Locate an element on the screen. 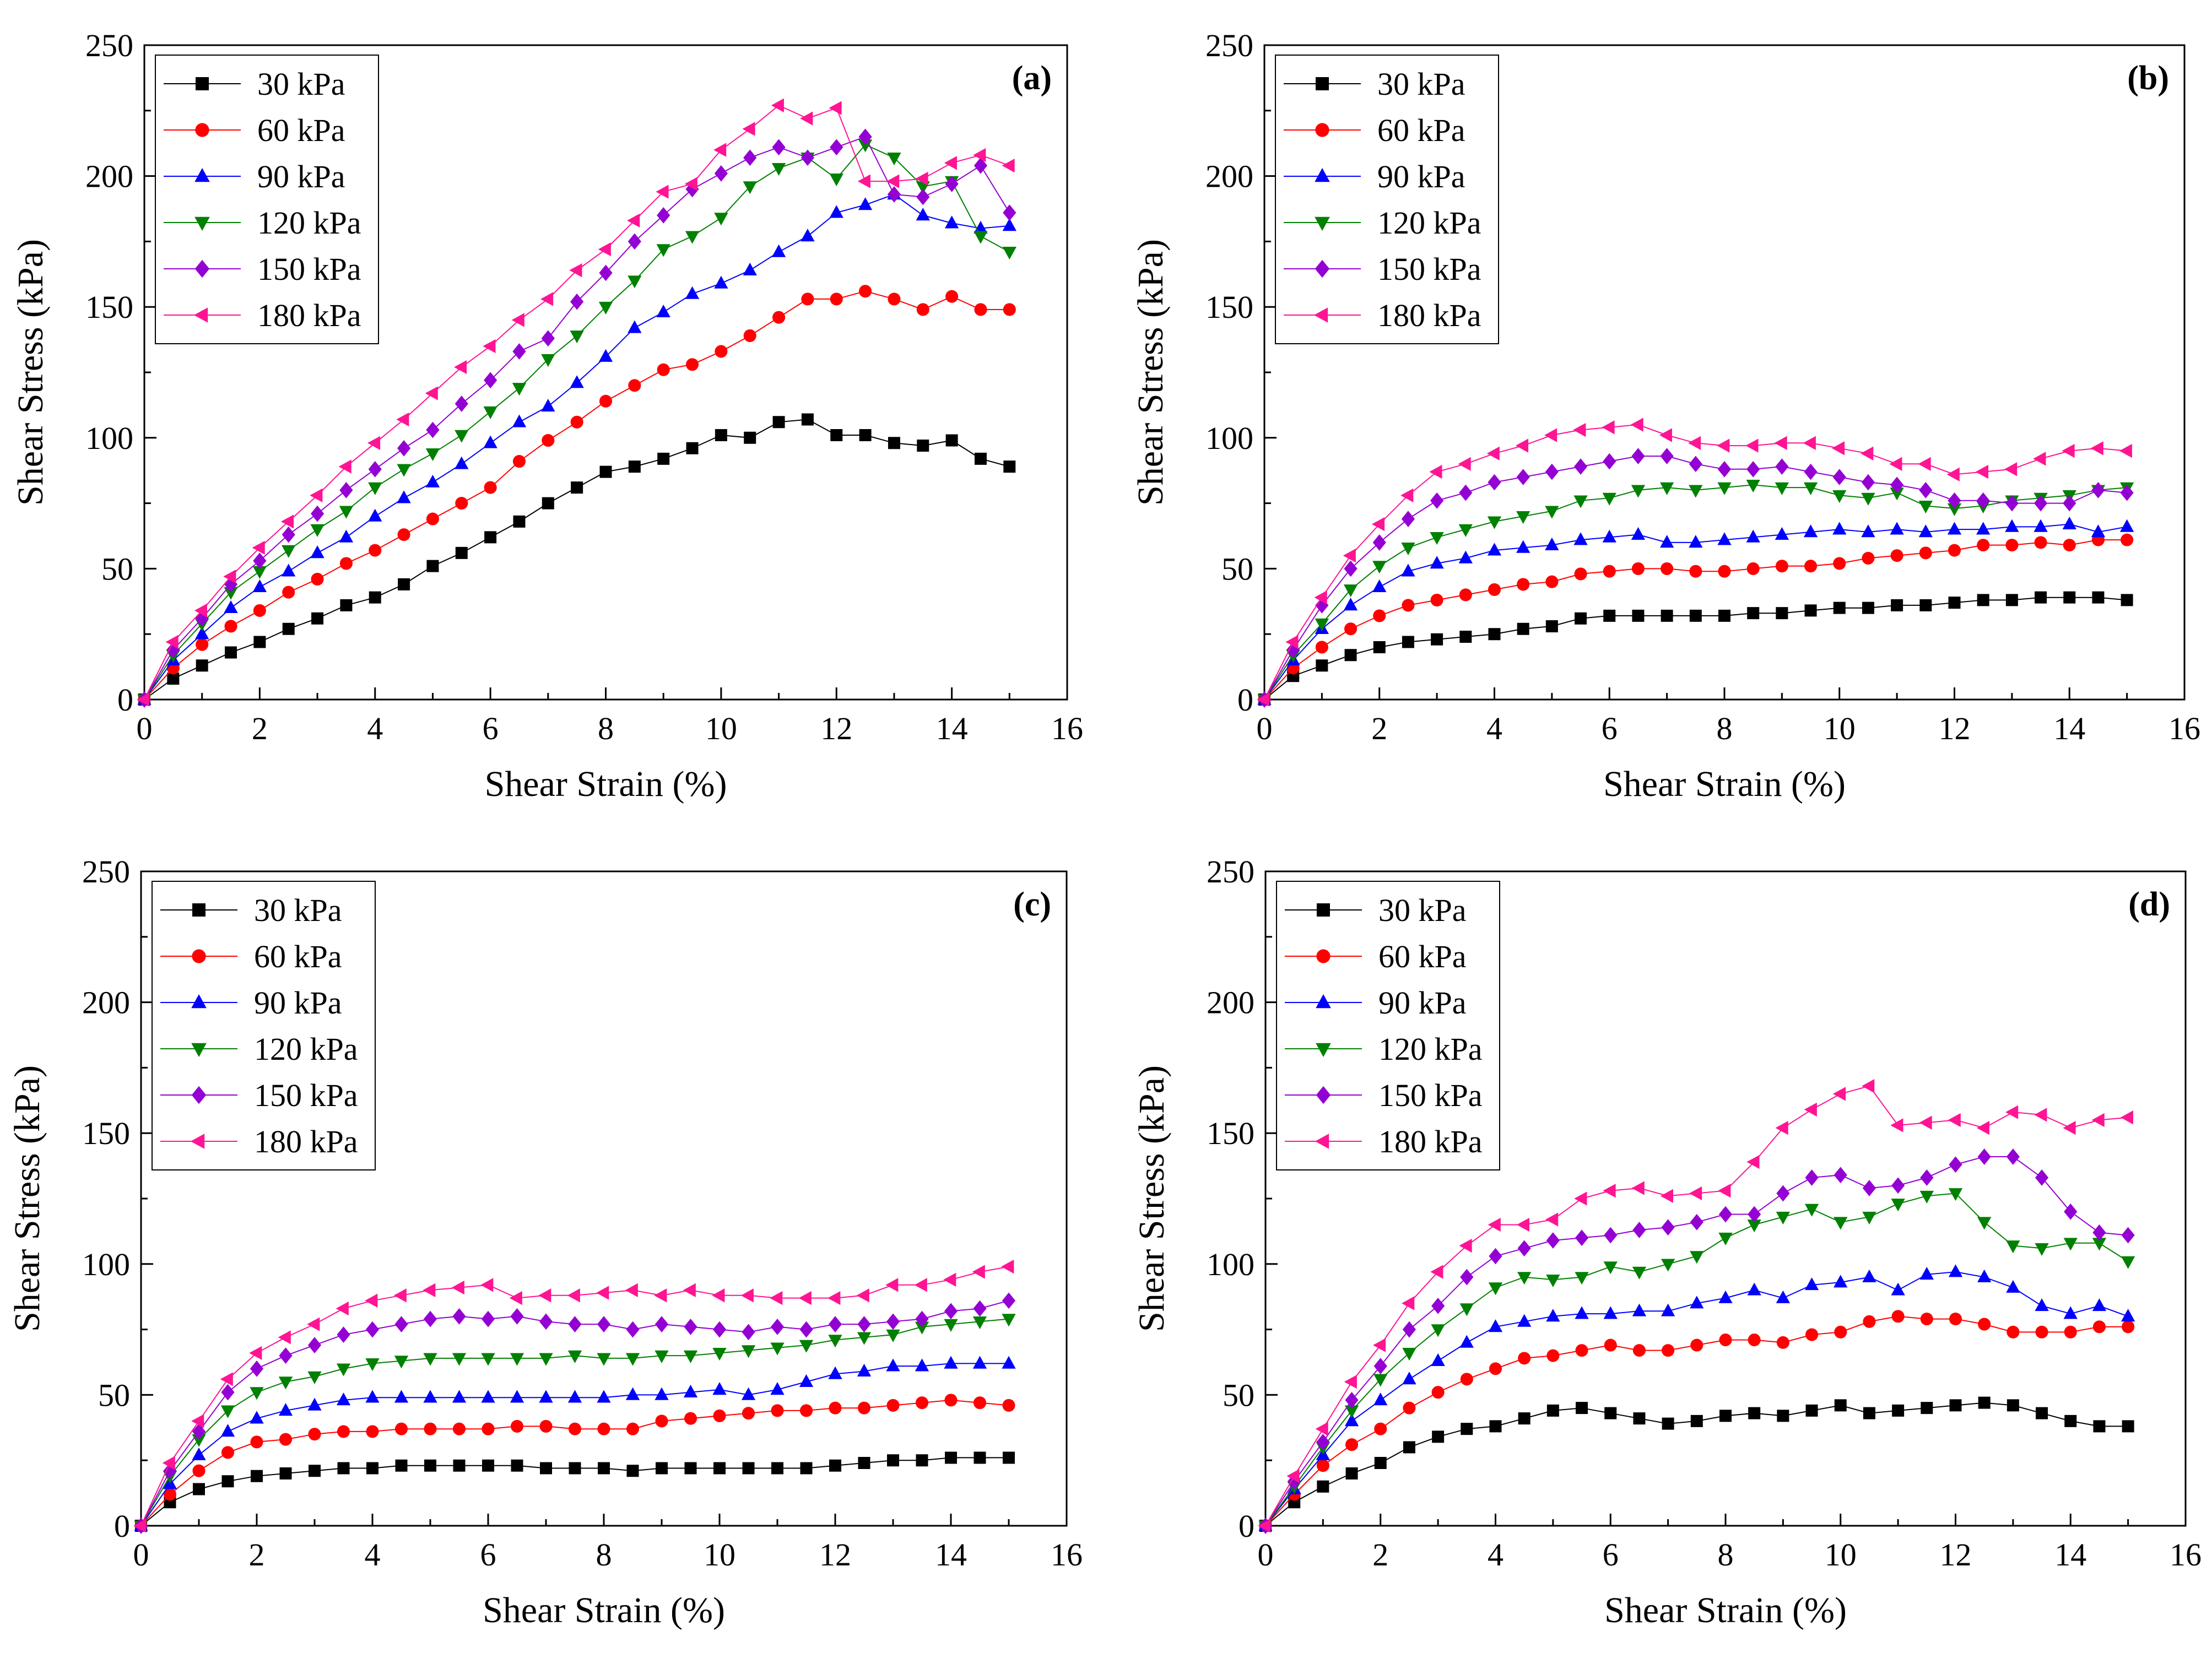  y-tick-label: 150 is located at coordinates (1229, 307).